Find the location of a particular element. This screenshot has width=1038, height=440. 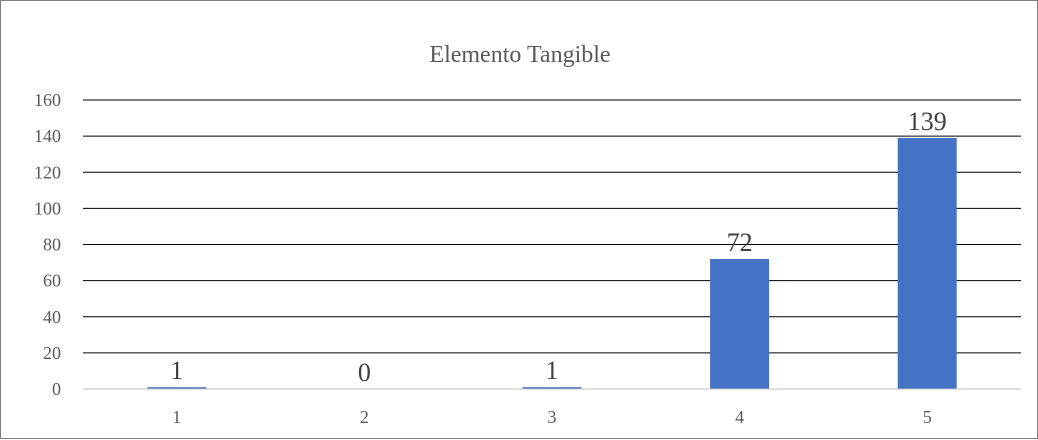

x-tick-label-1: 1 is located at coordinates (176, 417).